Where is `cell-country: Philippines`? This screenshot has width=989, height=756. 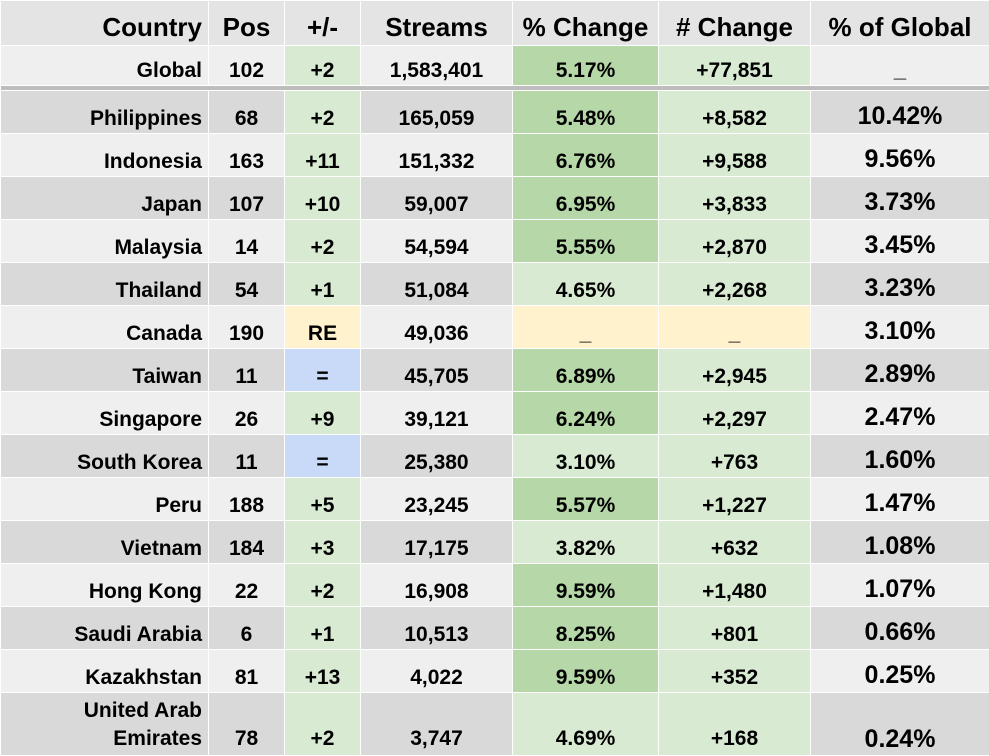 cell-country: Philippines is located at coordinates (105, 112).